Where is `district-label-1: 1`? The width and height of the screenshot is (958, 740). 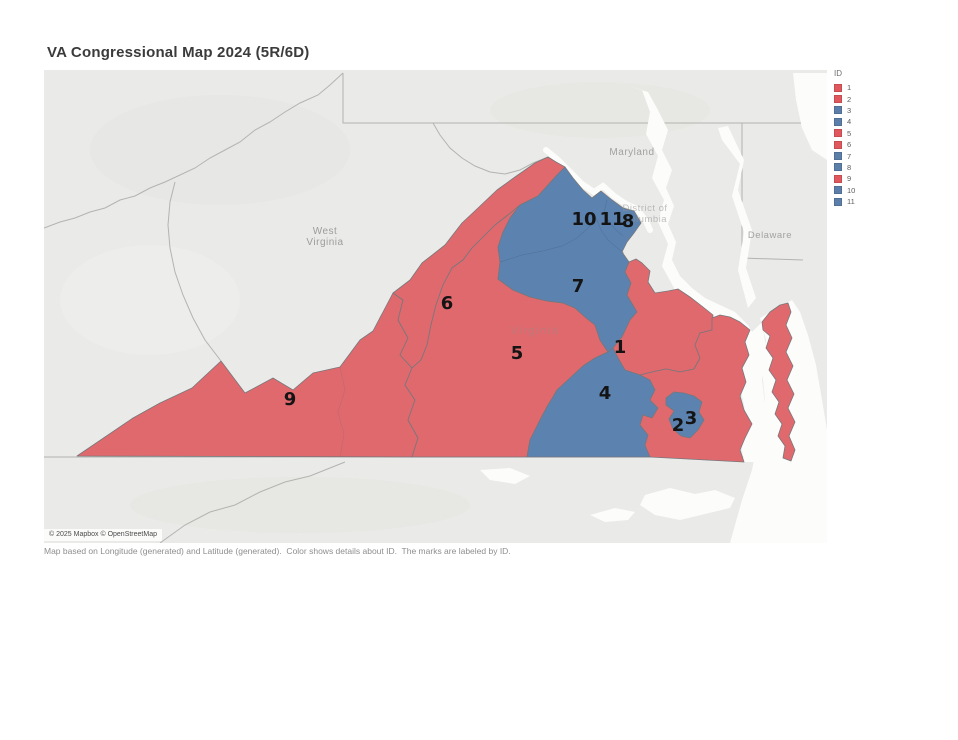
district-label-1: 1 is located at coordinates (620, 347).